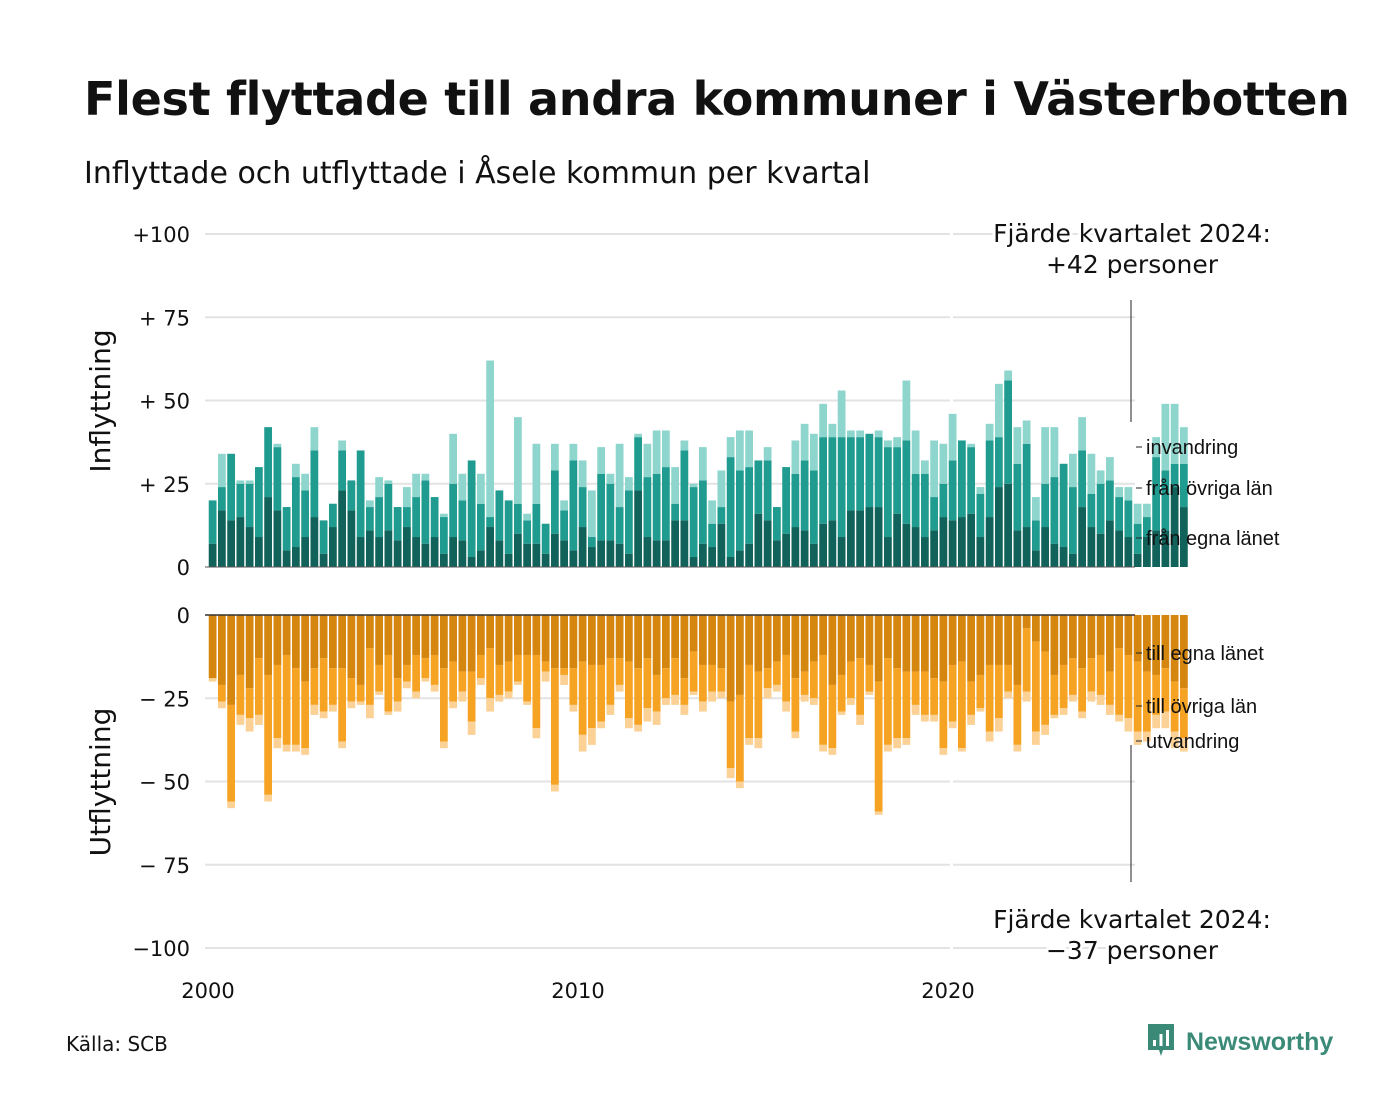 Image resolution: width=1400 pixels, height=1120 pixels. I want to click on legend-label-top: från egna länet, so click(1213, 539).